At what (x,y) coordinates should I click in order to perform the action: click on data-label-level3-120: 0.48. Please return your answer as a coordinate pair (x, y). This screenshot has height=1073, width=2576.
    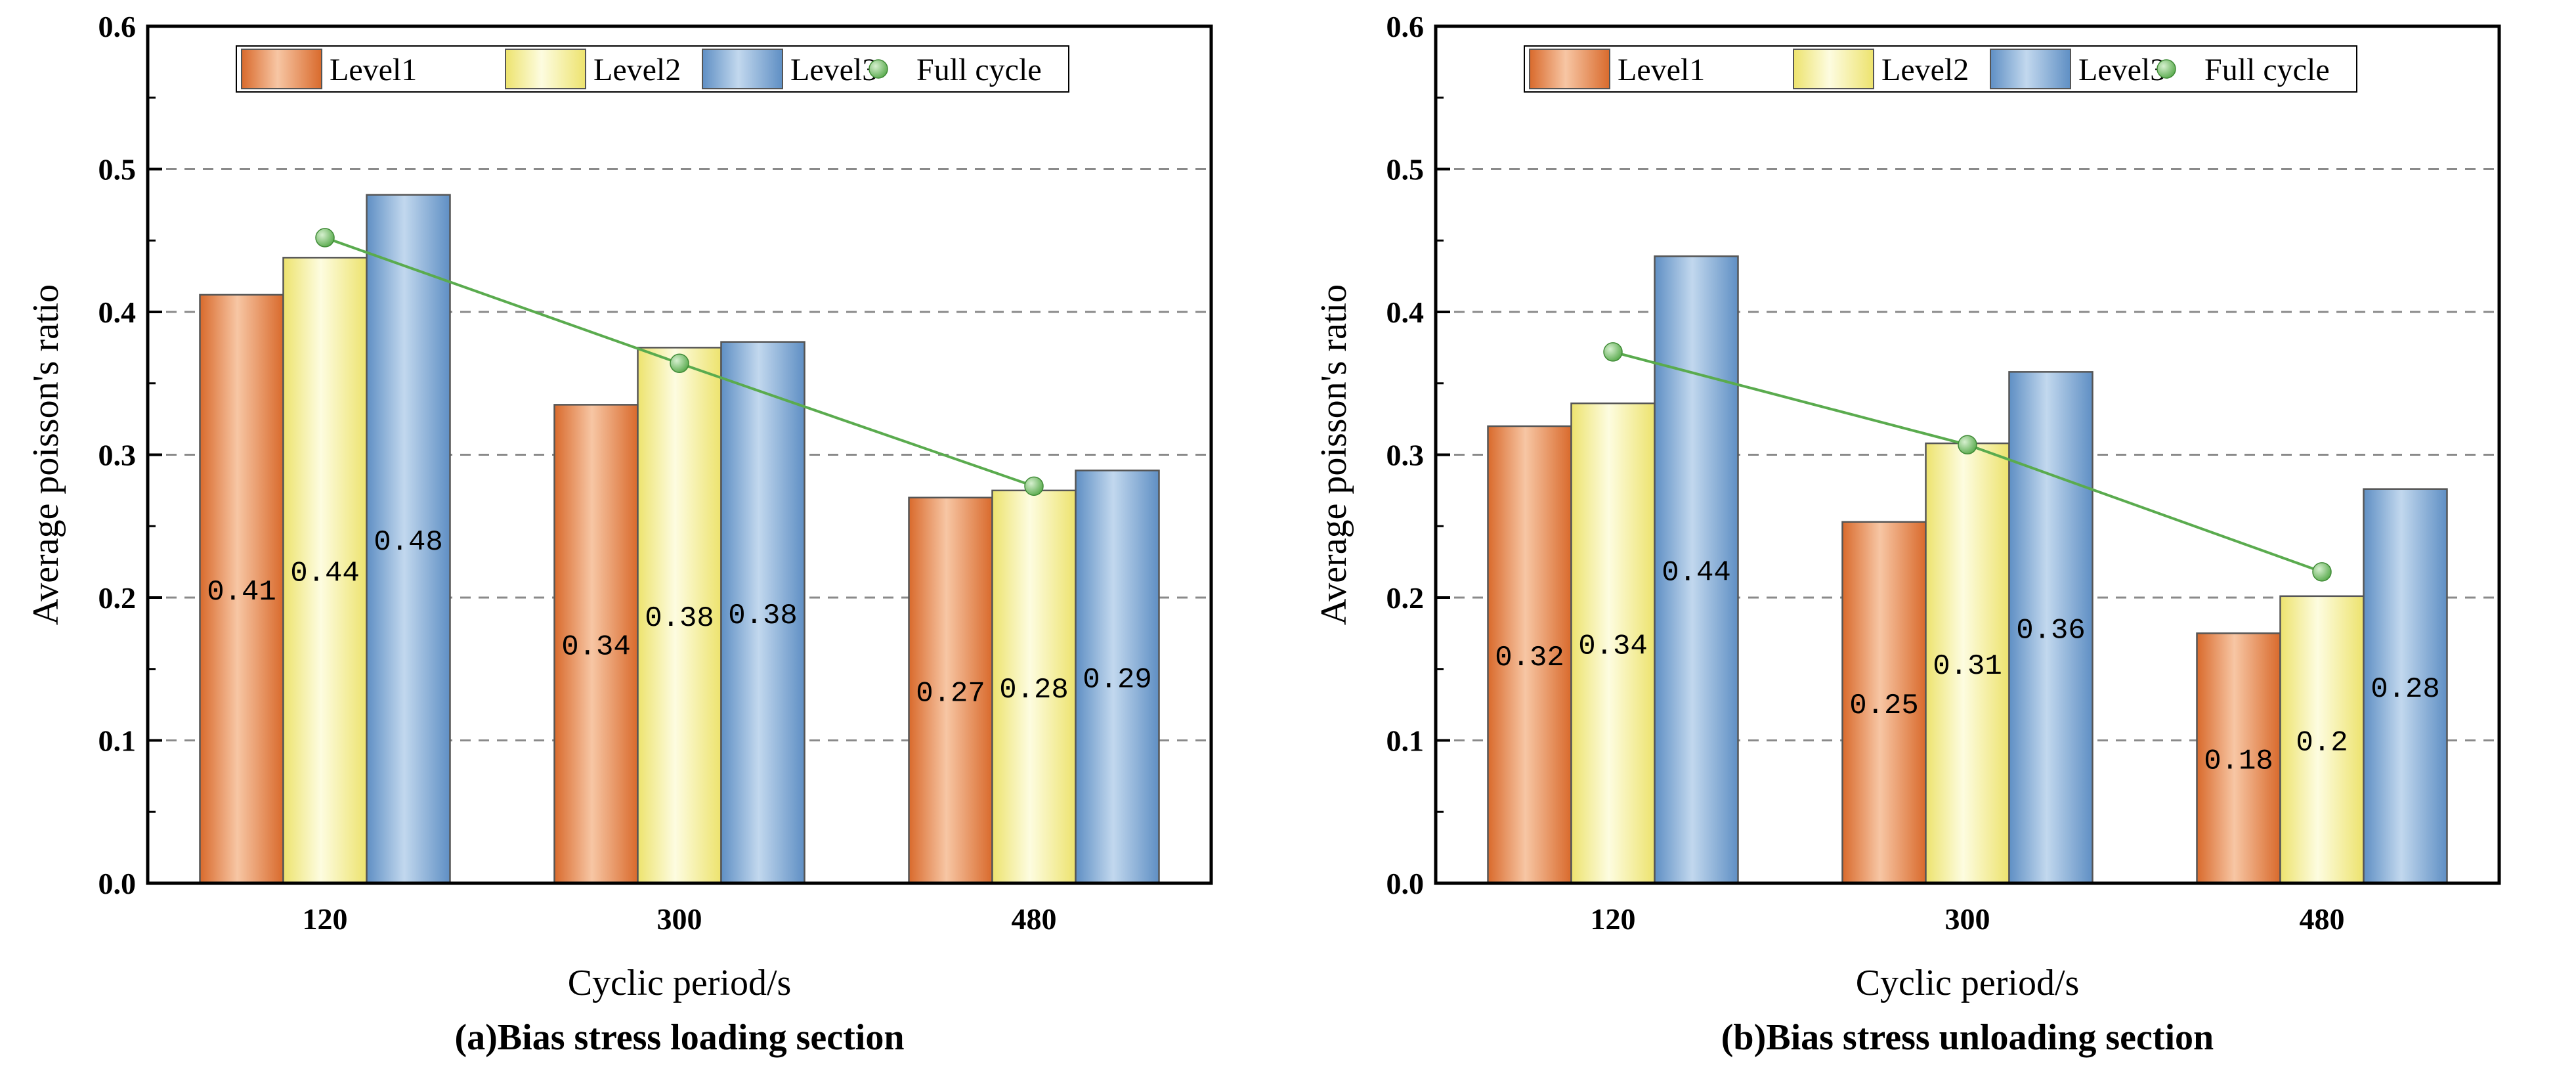
    Looking at the image, I should click on (408, 542).